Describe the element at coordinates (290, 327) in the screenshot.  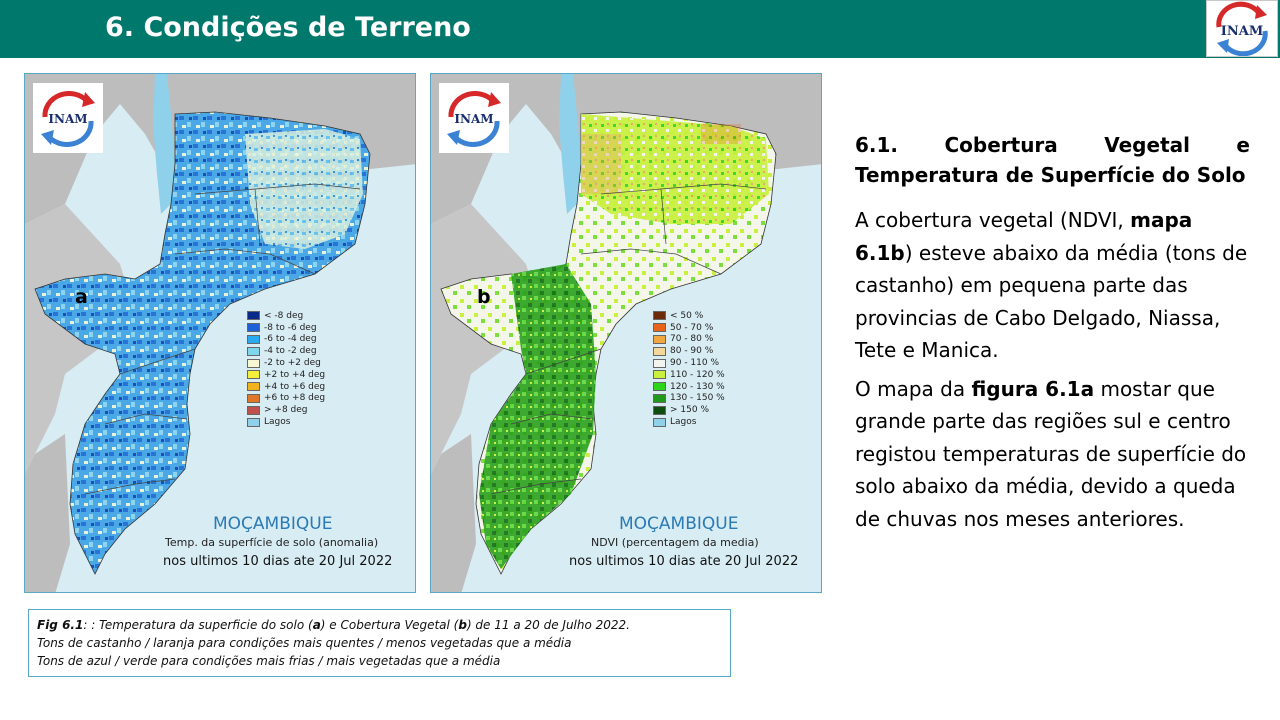
I see `legend-label: -8 to -6 deg` at that location.